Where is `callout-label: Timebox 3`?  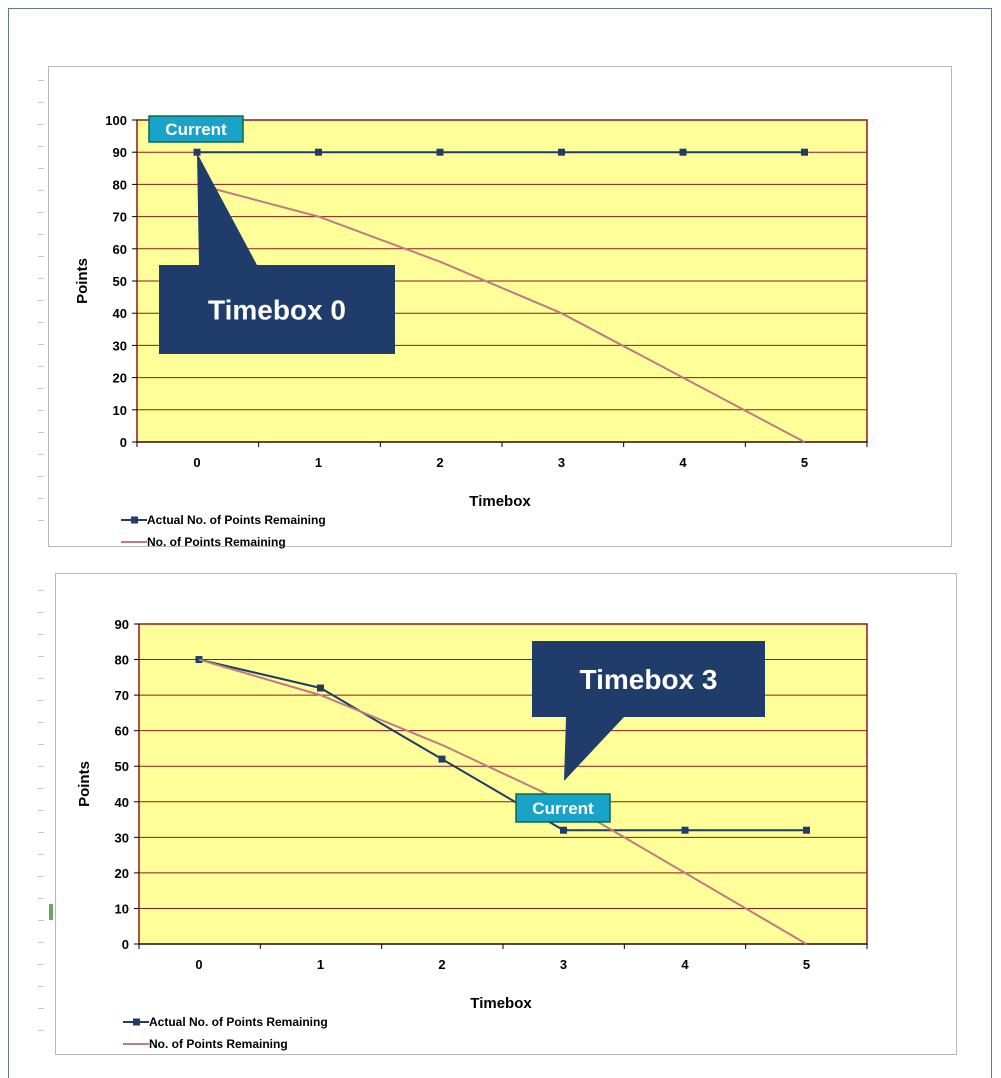
callout-label: Timebox 3 is located at coordinates (649, 679).